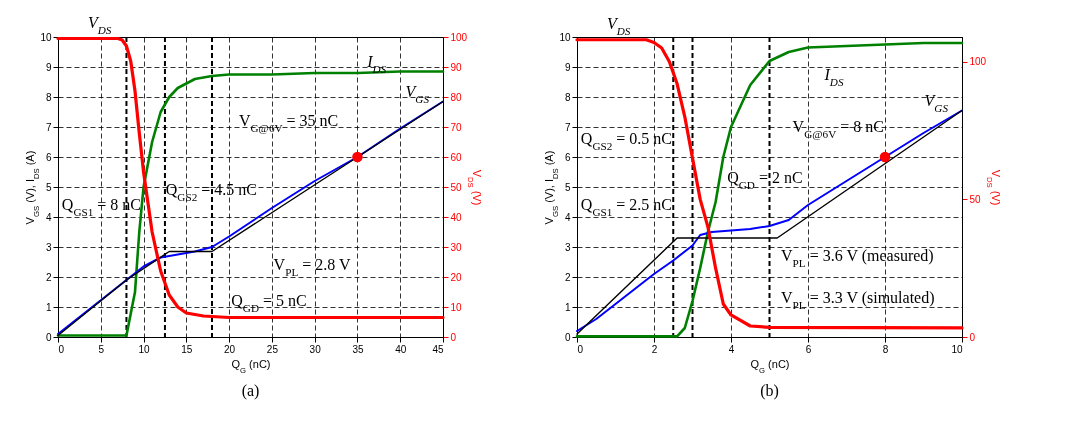 The height and width of the screenshot is (423, 1086). What do you see at coordinates (456, 127) in the screenshot?
I see `y2-tick-label: 70` at bounding box center [456, 127].